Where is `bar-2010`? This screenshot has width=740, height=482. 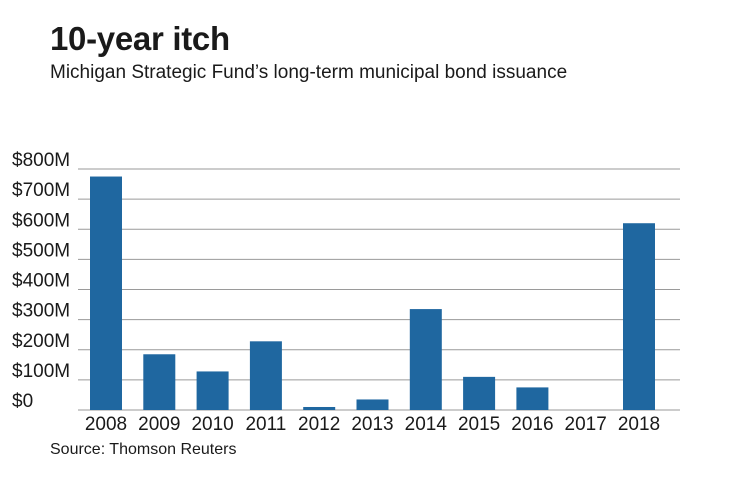
bar-2010 is located at coordinates (212, 390).